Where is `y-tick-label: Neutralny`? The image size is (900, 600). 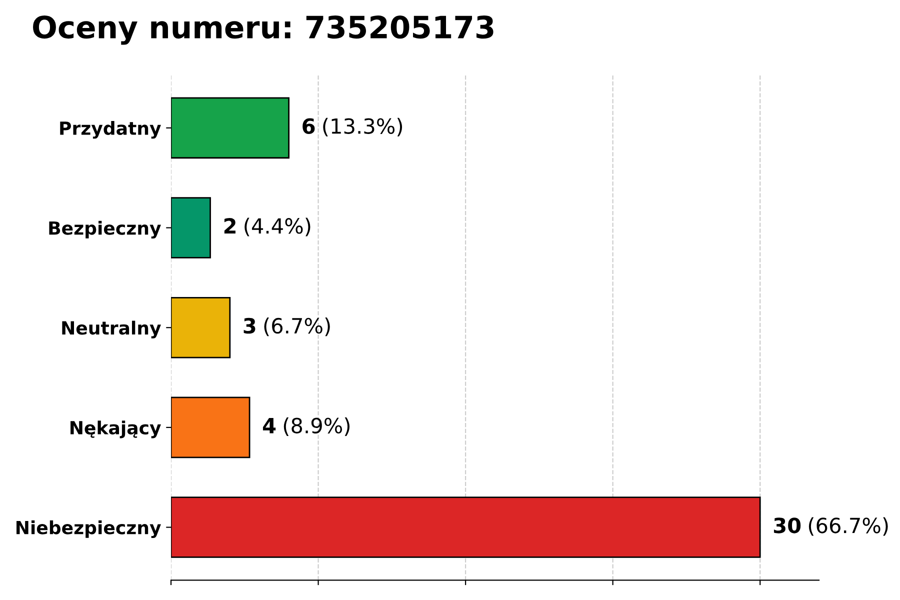
y-tick-label: Neutralny is located at coordinates (111, 329).